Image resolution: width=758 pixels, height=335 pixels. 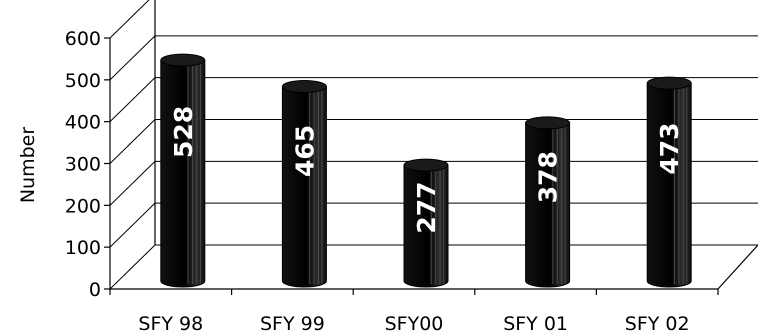 What do you see at coordinates (83, 39) in the screenshot?
I see `y-tick-label: 600` at bounding box center [83, 39].